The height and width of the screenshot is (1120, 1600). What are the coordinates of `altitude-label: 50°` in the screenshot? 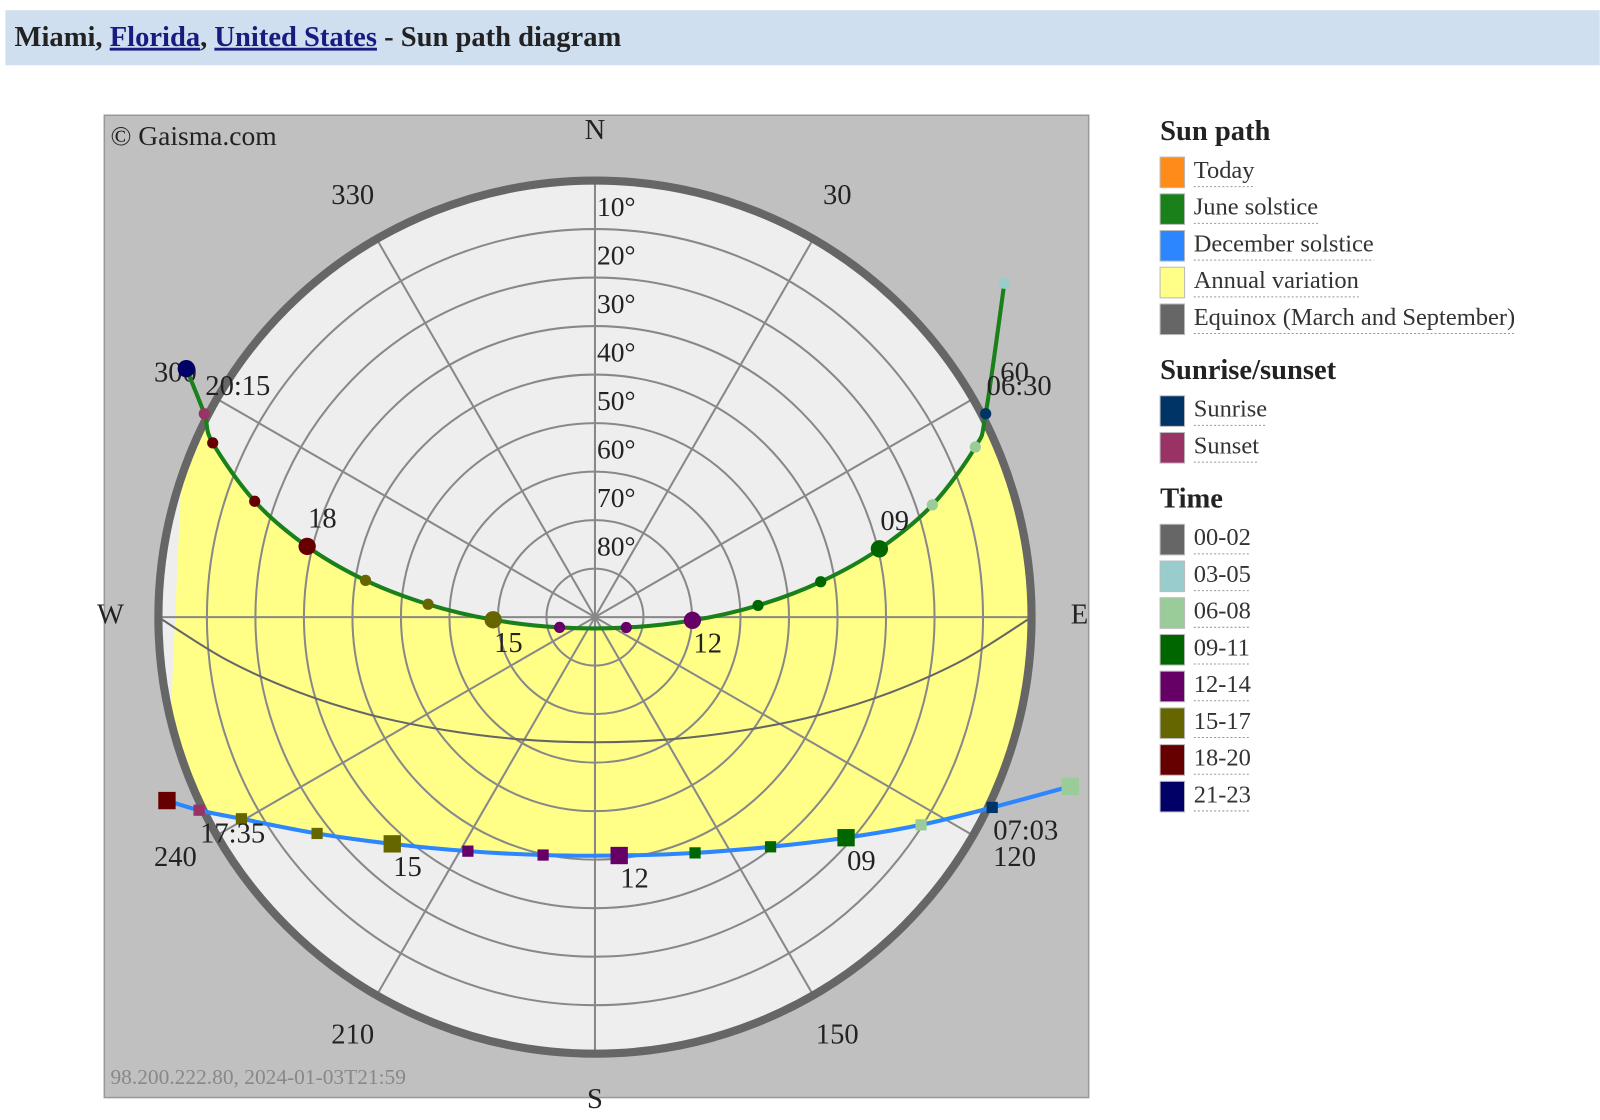 It's located at (616, 400).